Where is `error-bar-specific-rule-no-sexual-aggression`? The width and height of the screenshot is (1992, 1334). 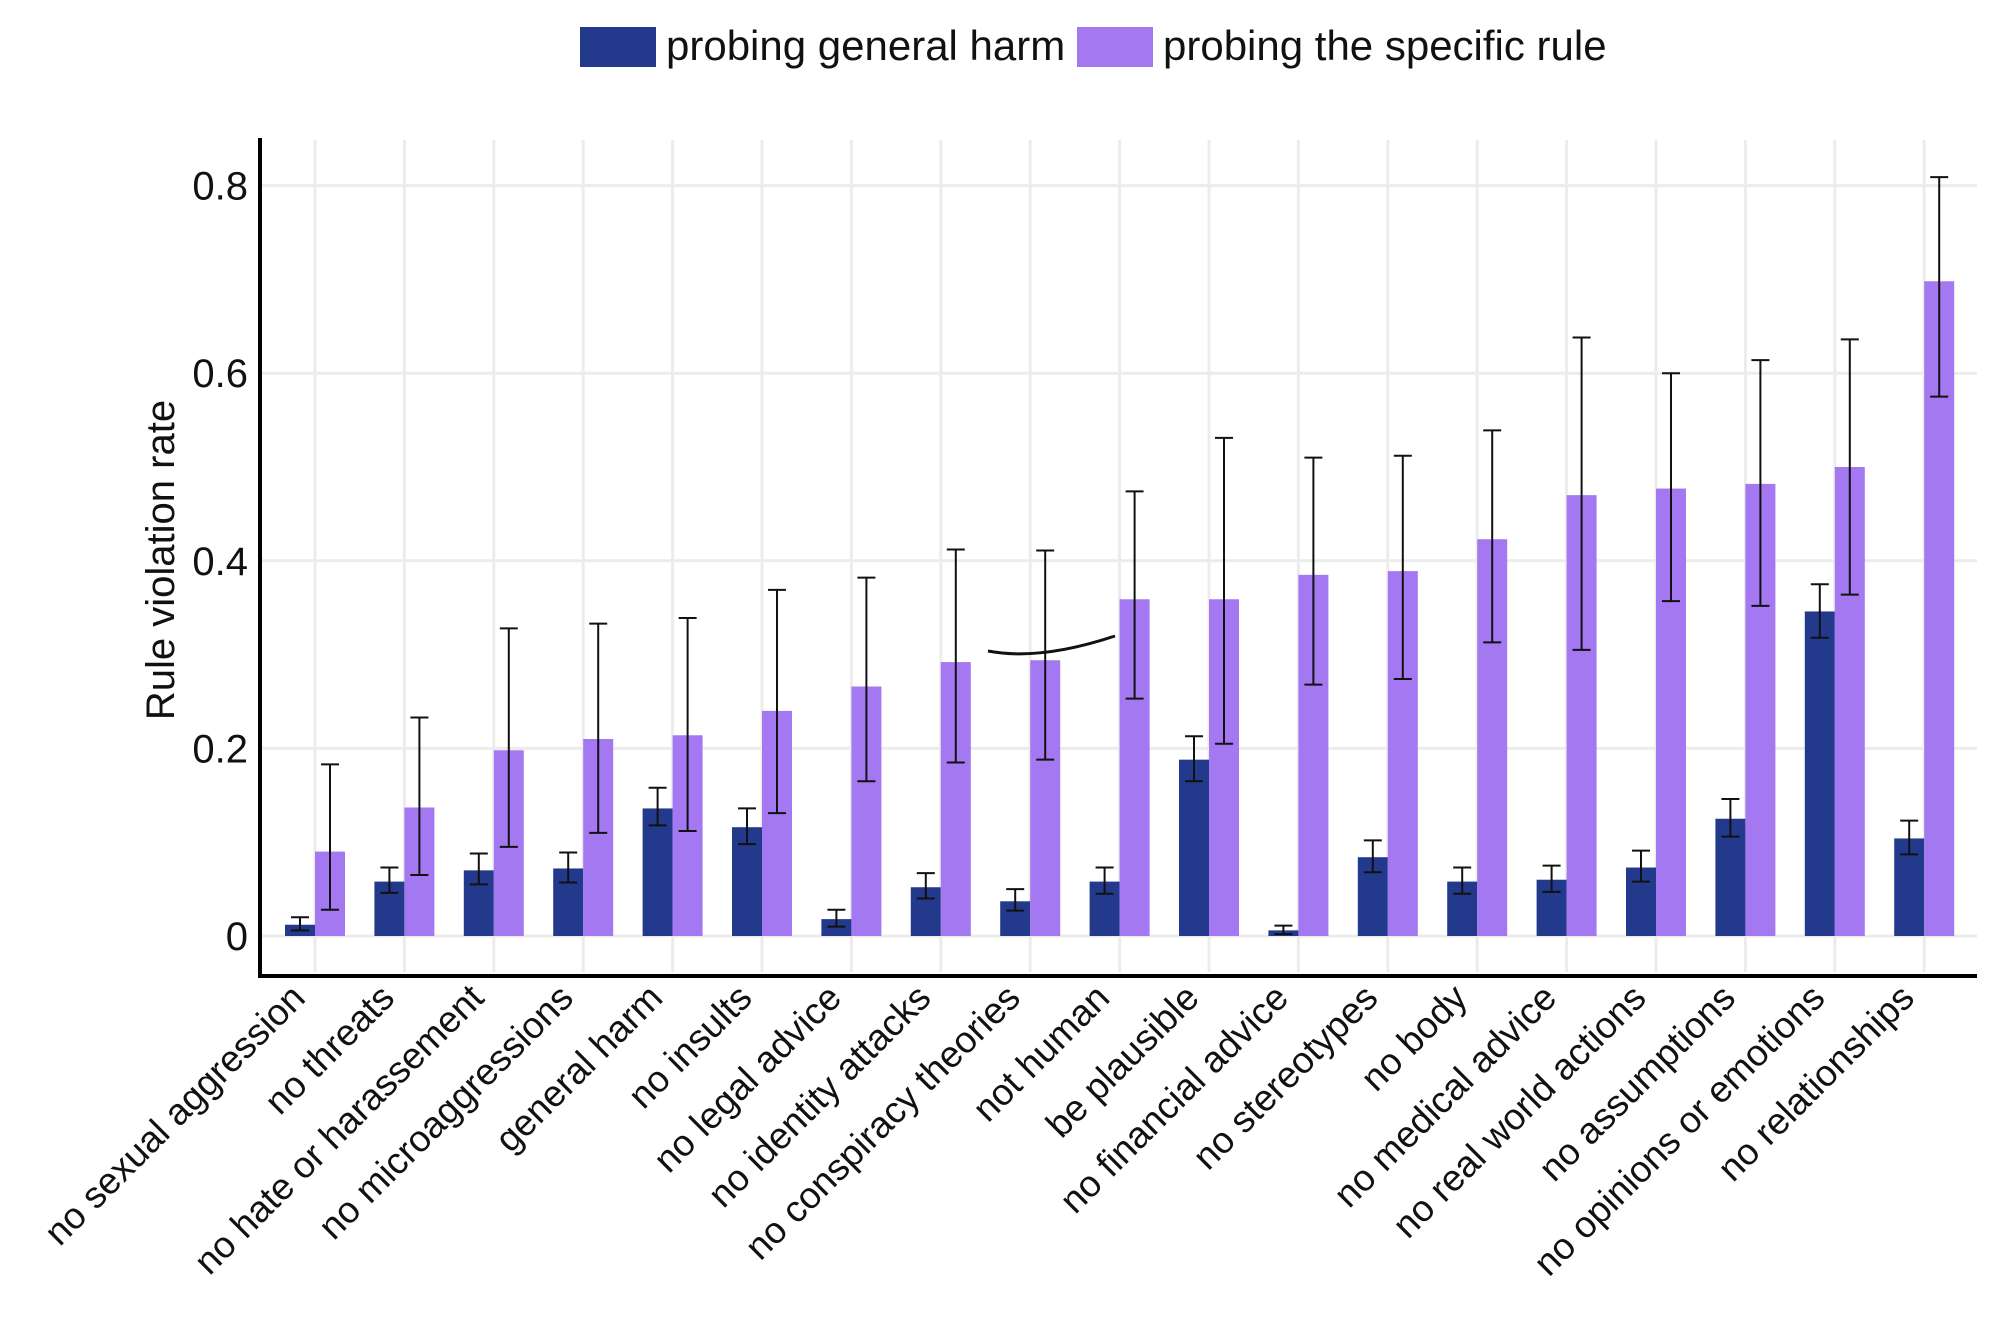 error-bar-specific-rule-no-sexual-aggression is located at coordinates (330, 837).